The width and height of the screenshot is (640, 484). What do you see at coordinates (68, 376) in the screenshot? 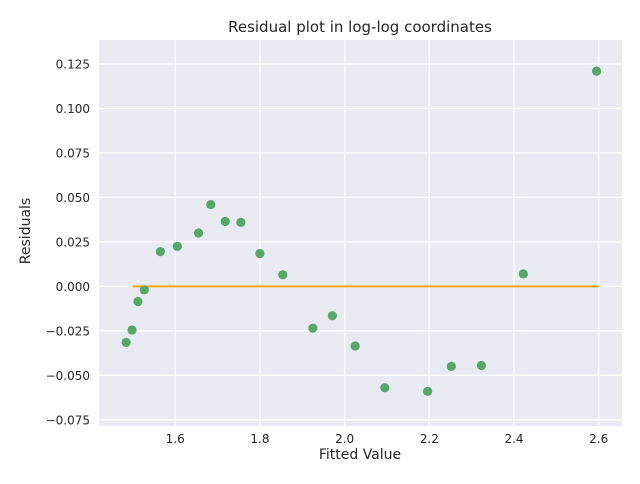
I see `y-tick-label: −0.050` at bounding box center [68, 376].